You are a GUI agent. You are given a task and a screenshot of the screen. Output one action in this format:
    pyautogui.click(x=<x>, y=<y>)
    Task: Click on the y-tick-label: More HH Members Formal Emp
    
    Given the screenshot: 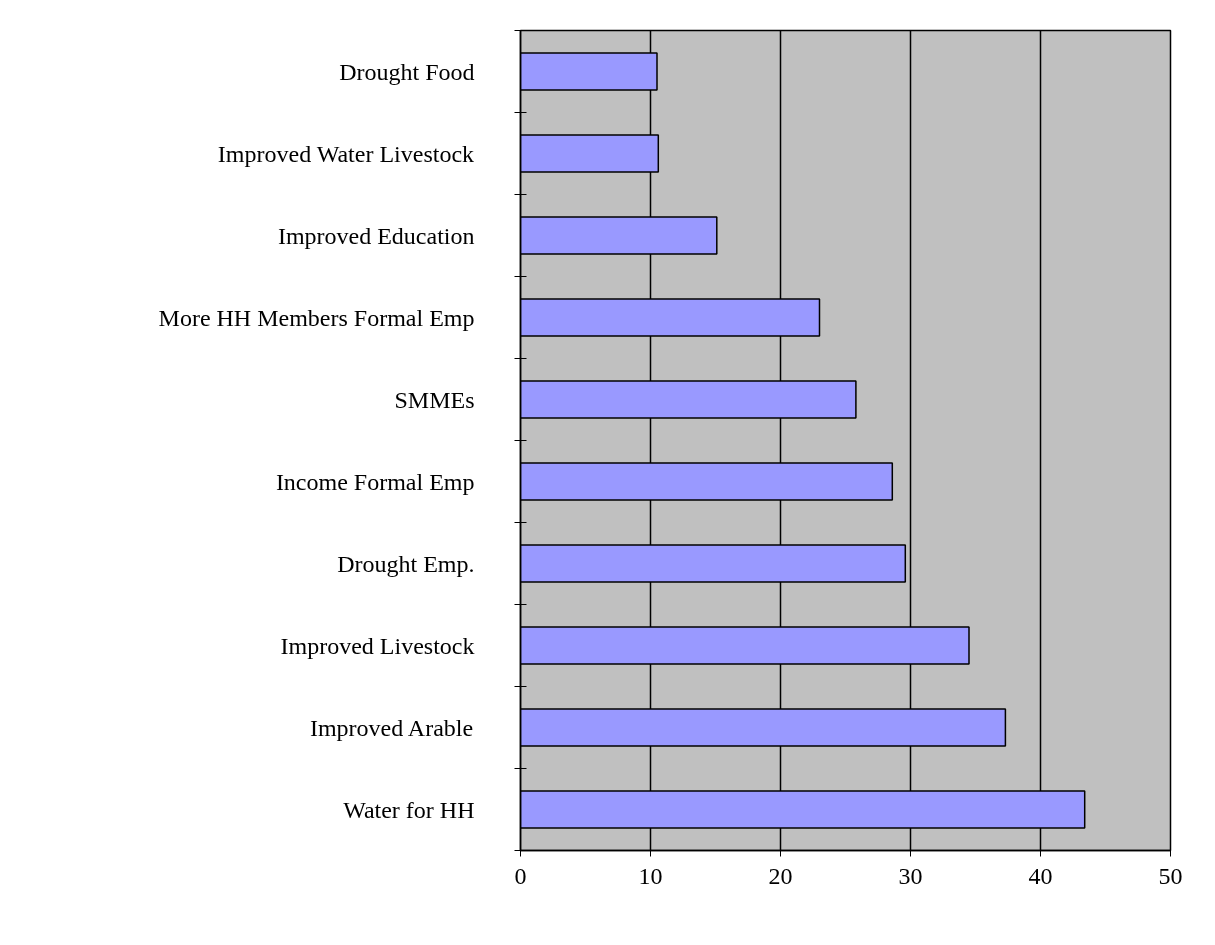 What is the action you would take?
    pyautogui.click(x=316, y=317)
    